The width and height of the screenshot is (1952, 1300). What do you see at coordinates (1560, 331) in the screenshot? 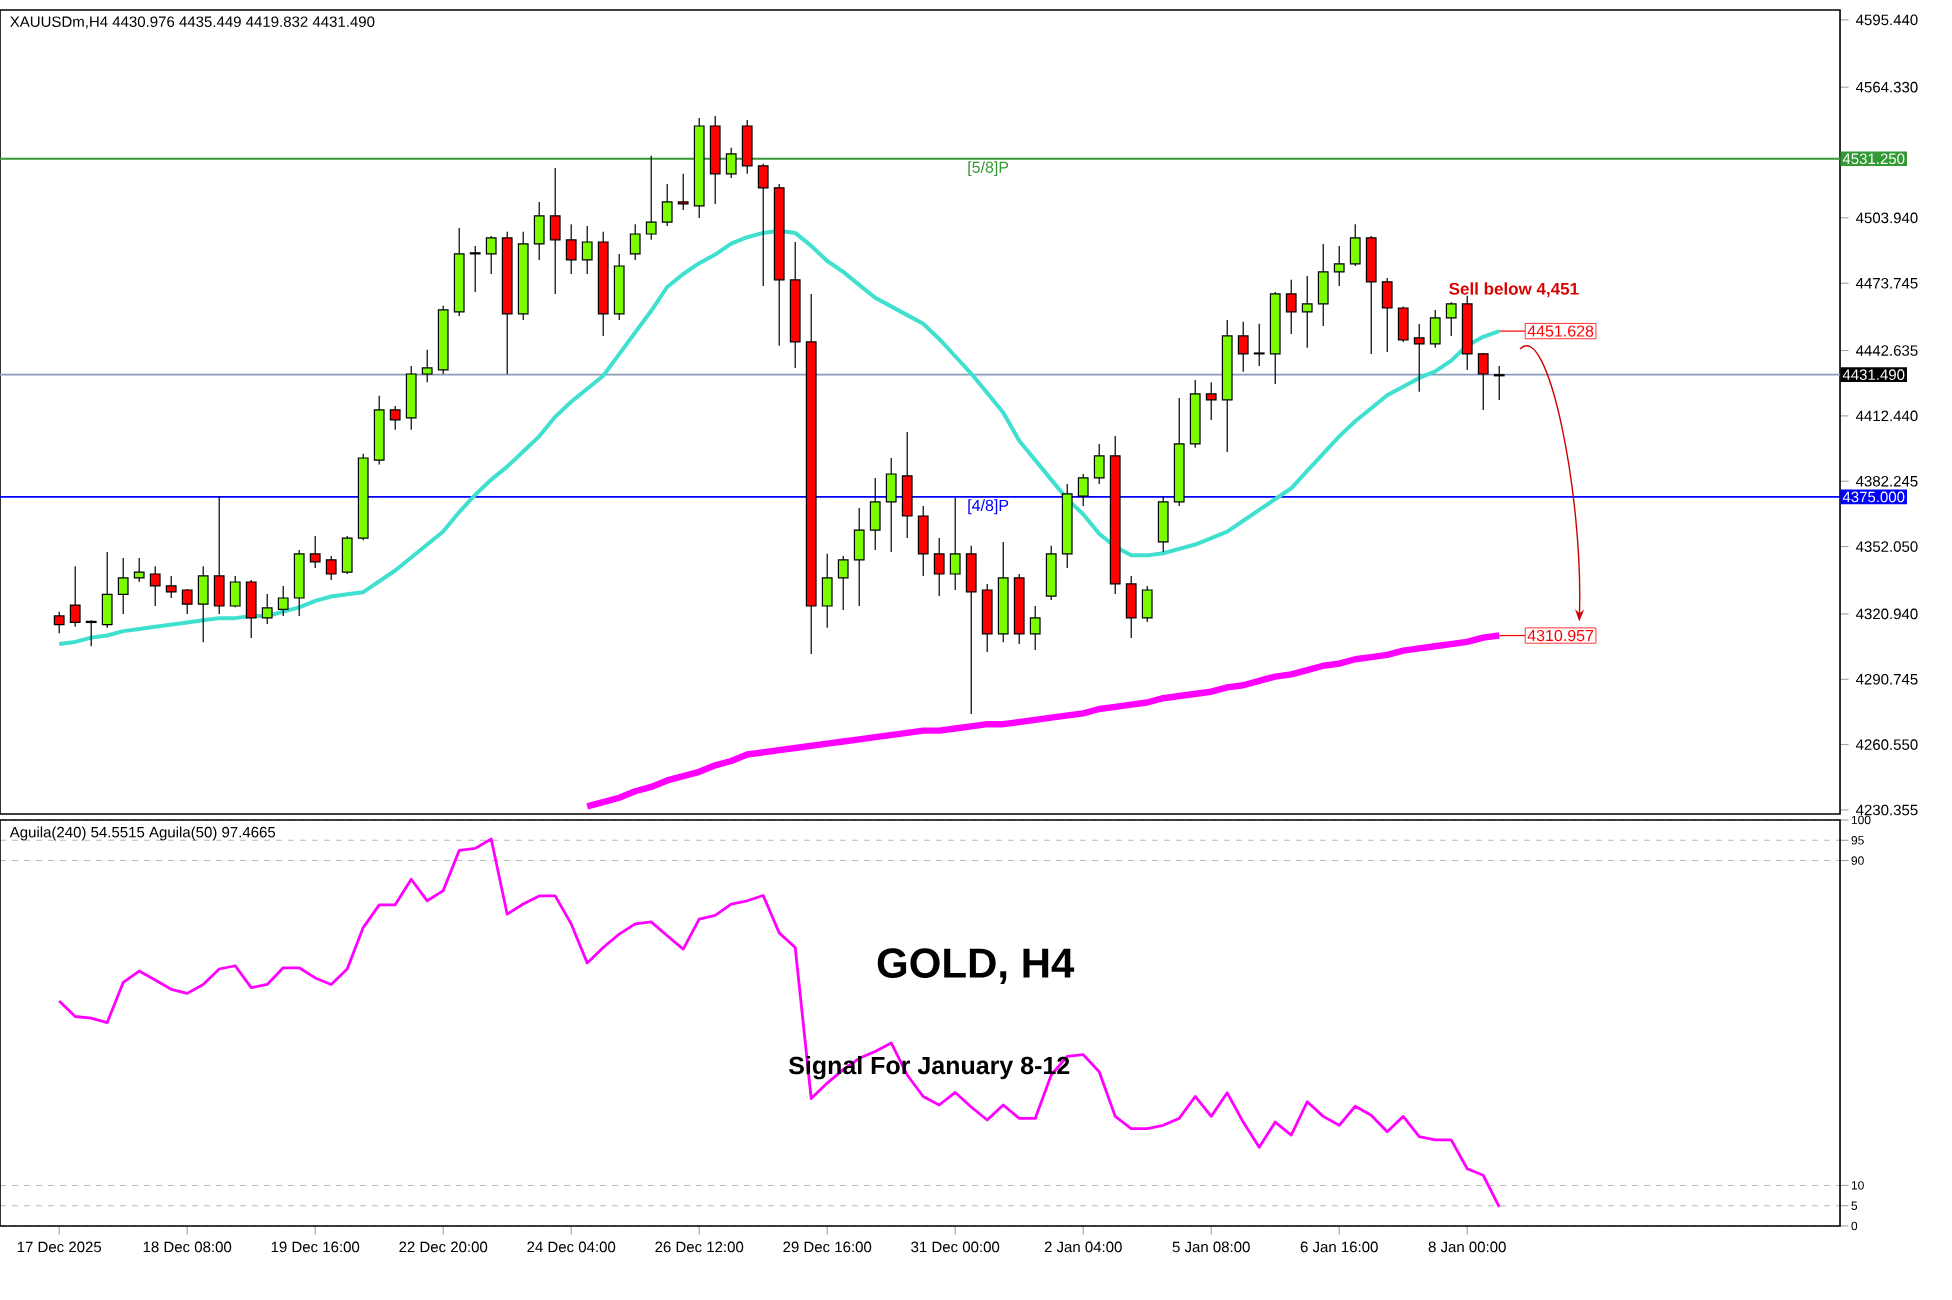
I see `text: 4451.628` at bounding box center [1560, 331].